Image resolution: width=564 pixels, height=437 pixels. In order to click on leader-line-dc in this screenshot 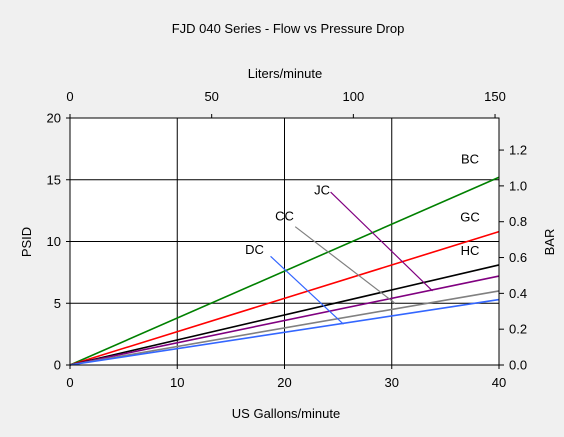, I will do `click(307, 290)`.